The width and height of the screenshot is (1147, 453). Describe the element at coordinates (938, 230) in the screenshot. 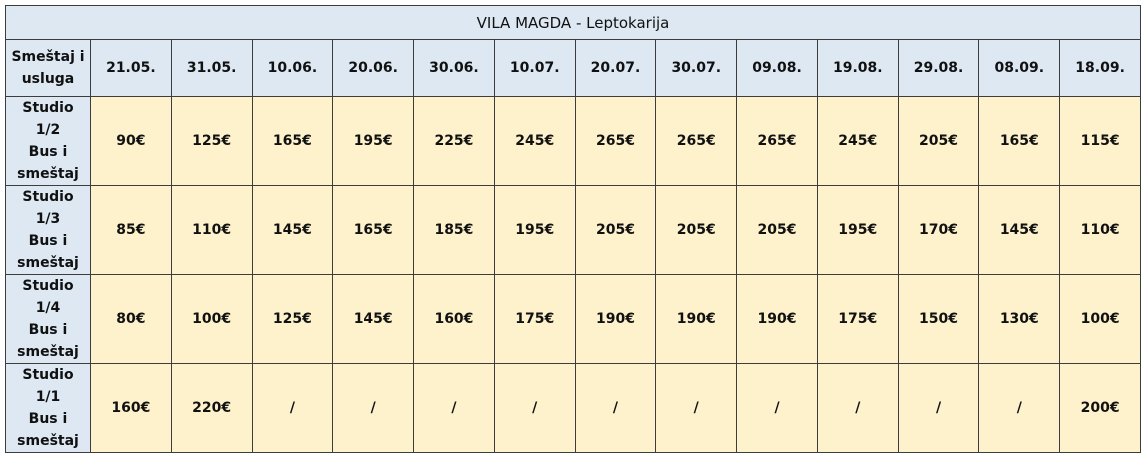

I see `price-cell: 170€` at that location.